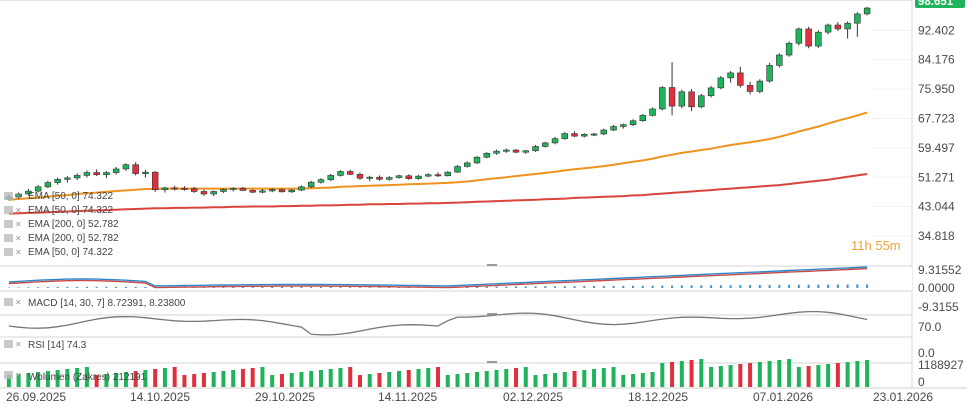 The width and height of the screenshot is (967, 407). What do you see at coordinates (18, 375) in the screenshot?
I see `volume-close-icon: ✕` at bounding box center [18, 375].